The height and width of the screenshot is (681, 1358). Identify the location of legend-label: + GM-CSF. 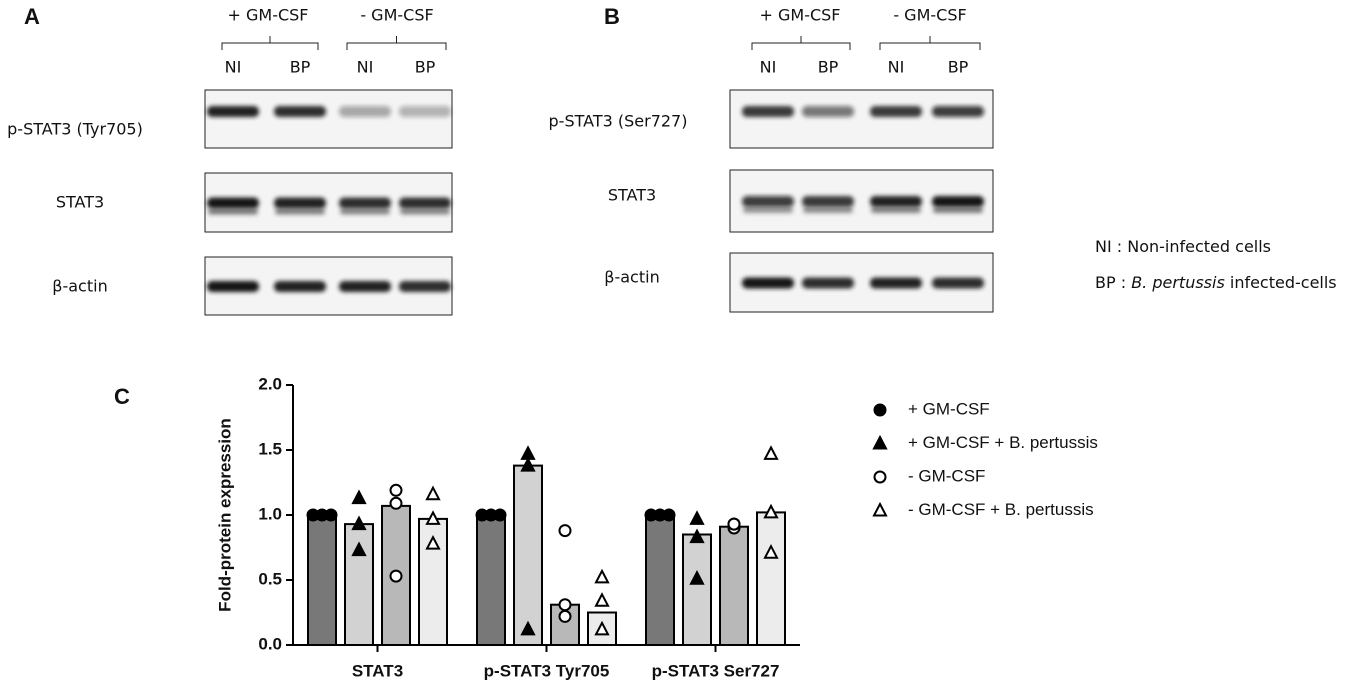
(949, 408).